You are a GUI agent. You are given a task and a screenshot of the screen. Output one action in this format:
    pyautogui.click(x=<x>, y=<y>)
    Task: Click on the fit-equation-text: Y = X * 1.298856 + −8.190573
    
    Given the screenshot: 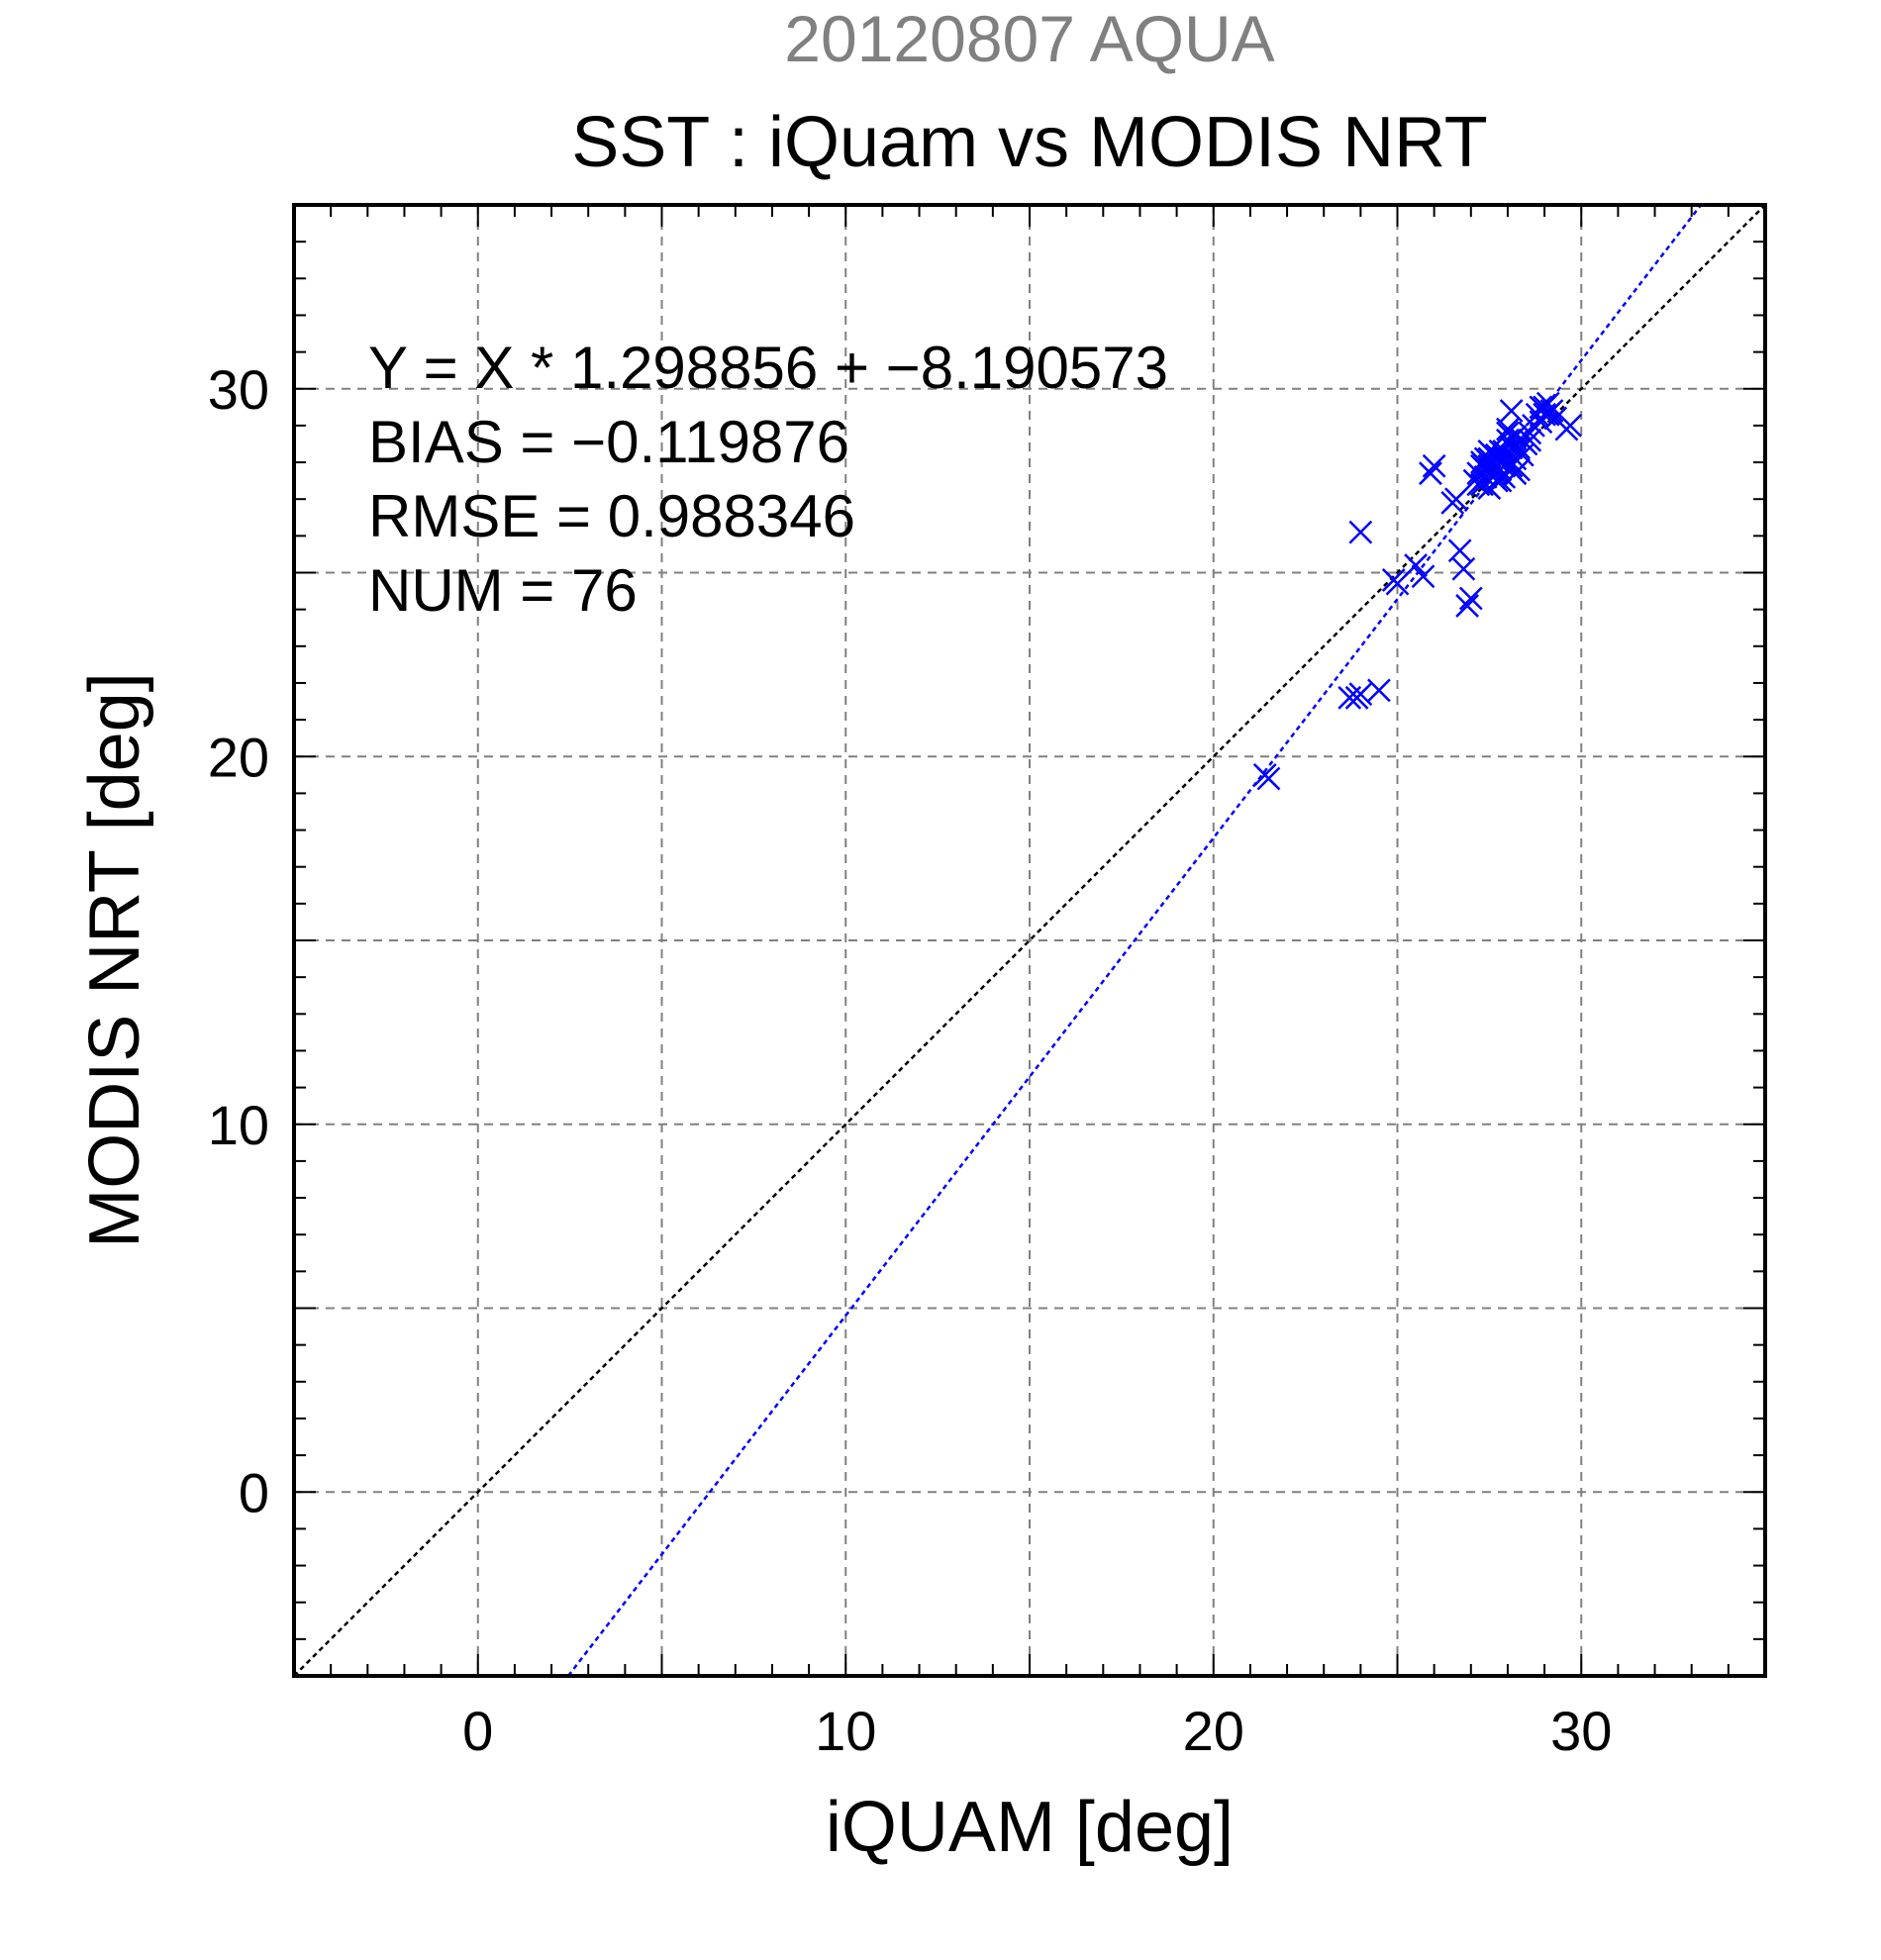 What is the action you would take?
    pyautogui.click(x=768, y=368)
    